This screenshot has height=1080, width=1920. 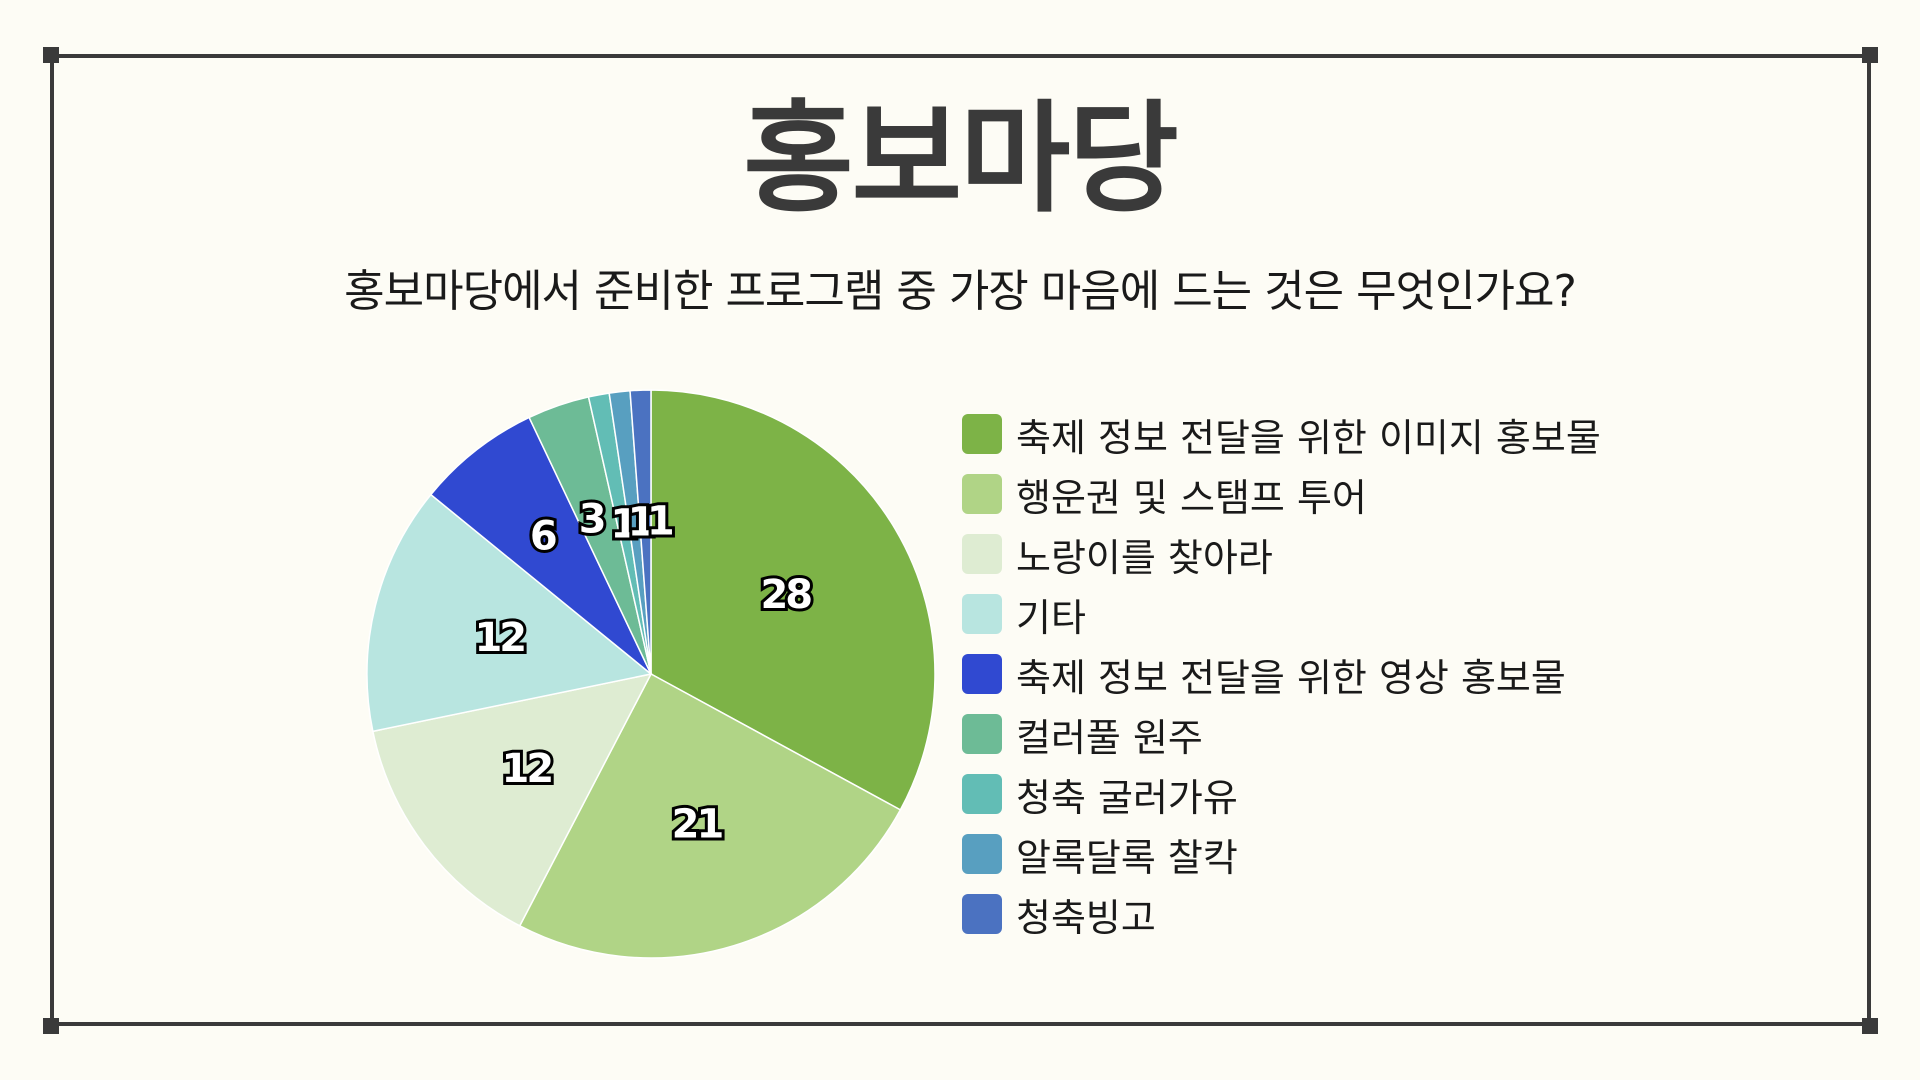 What do you see at coordinates (1870, 55) in the screenshot?
I see `frame-corner-top-right` at bounding box center [1870, 55].